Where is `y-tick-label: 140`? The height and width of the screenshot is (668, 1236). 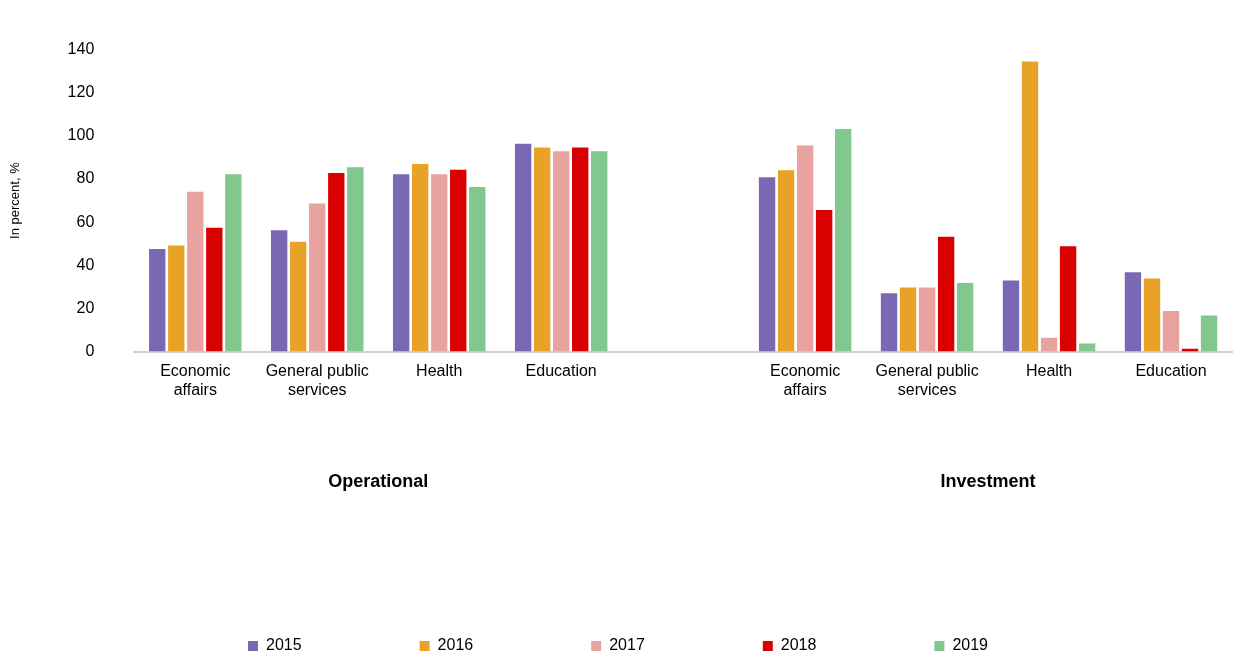
y-tick-label: 140 is located at coordinates (81, 49).